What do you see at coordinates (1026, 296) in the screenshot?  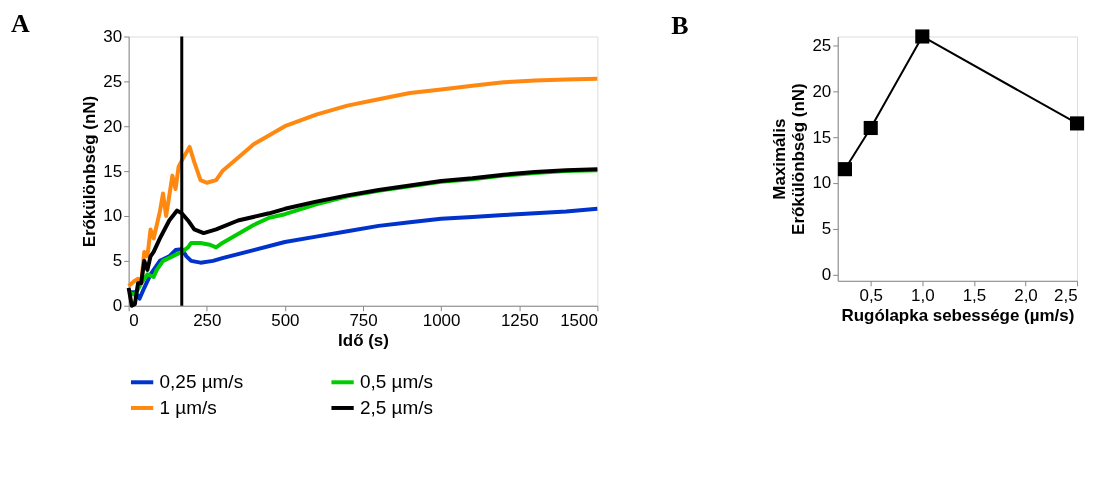 I see `x-tick-label: 2,0` at bounding box center [1026, 296].